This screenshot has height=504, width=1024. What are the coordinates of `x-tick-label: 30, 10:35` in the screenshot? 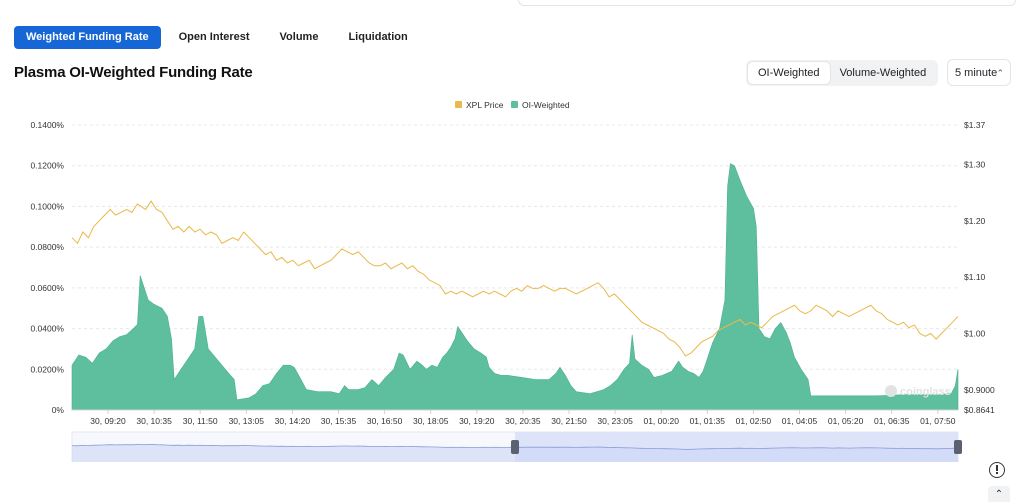 It's located at (154, 421).